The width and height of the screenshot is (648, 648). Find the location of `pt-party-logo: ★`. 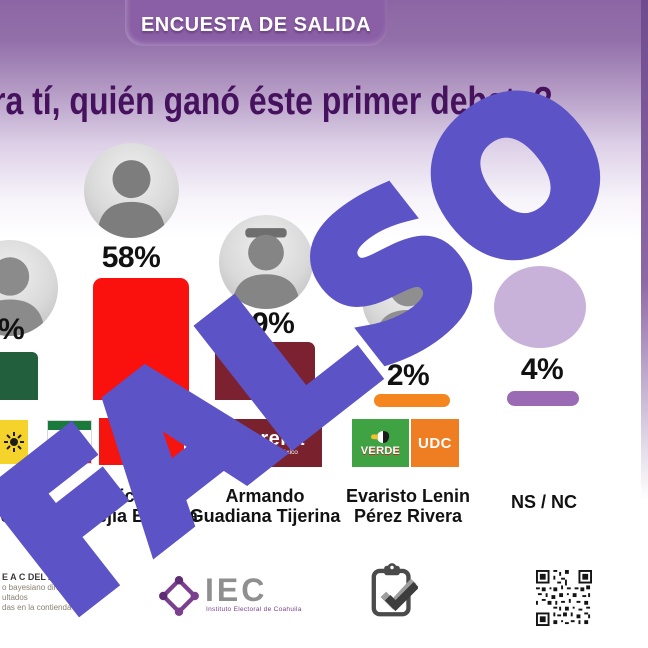

pt-party-logo: ★ is located at coordinates (141, 441).